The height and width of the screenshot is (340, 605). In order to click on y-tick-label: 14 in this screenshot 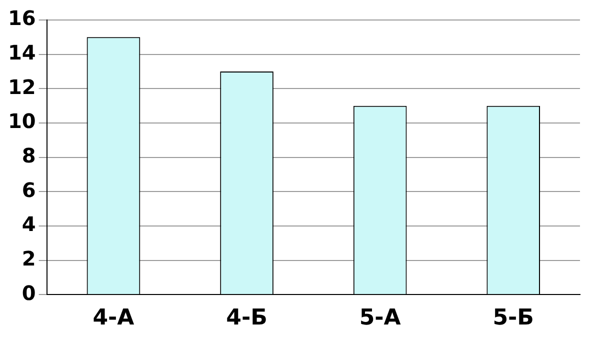, I will do `click(22, 52)`.